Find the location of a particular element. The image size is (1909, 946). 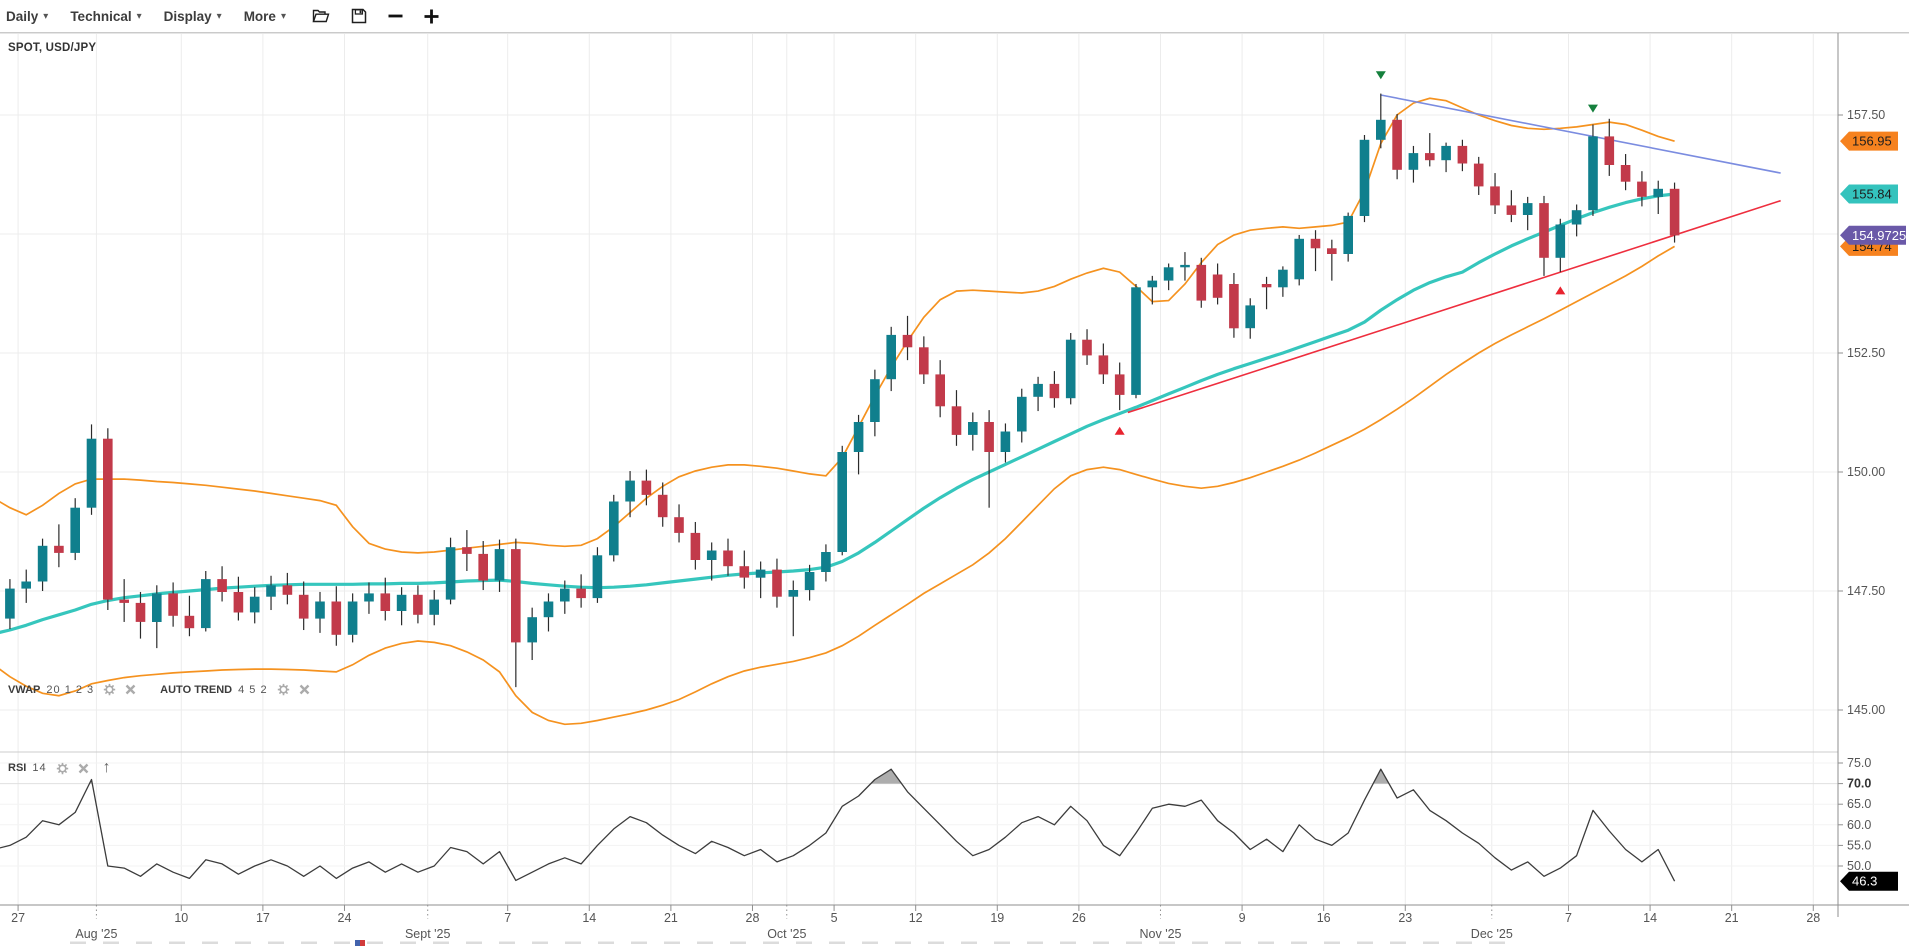

price-axis: 157.50 152.50 150.00 147.50 145.00 is located at coordinates (1861, 412).